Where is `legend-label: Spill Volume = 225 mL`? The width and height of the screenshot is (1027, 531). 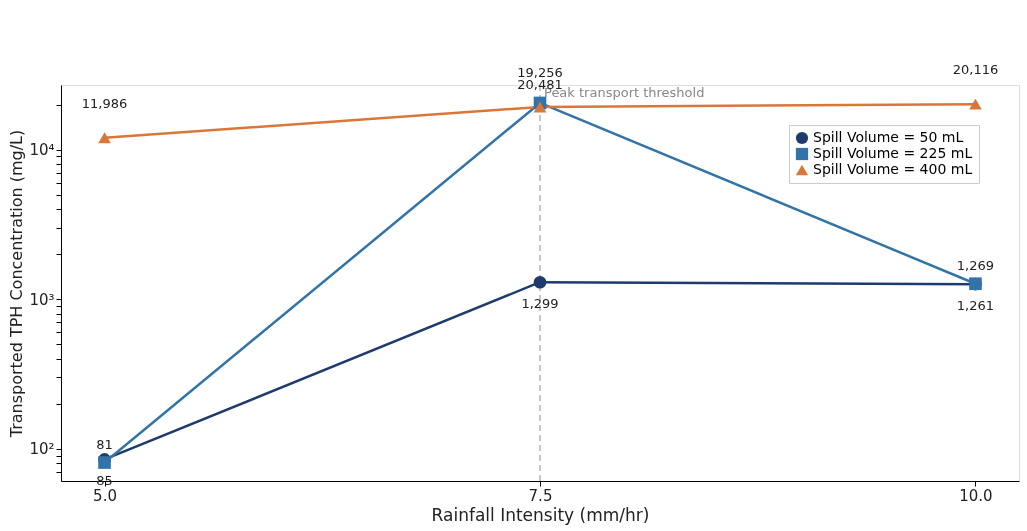 legend-label: Spill Volume = 225 mL is located at coordinates (893, 153).